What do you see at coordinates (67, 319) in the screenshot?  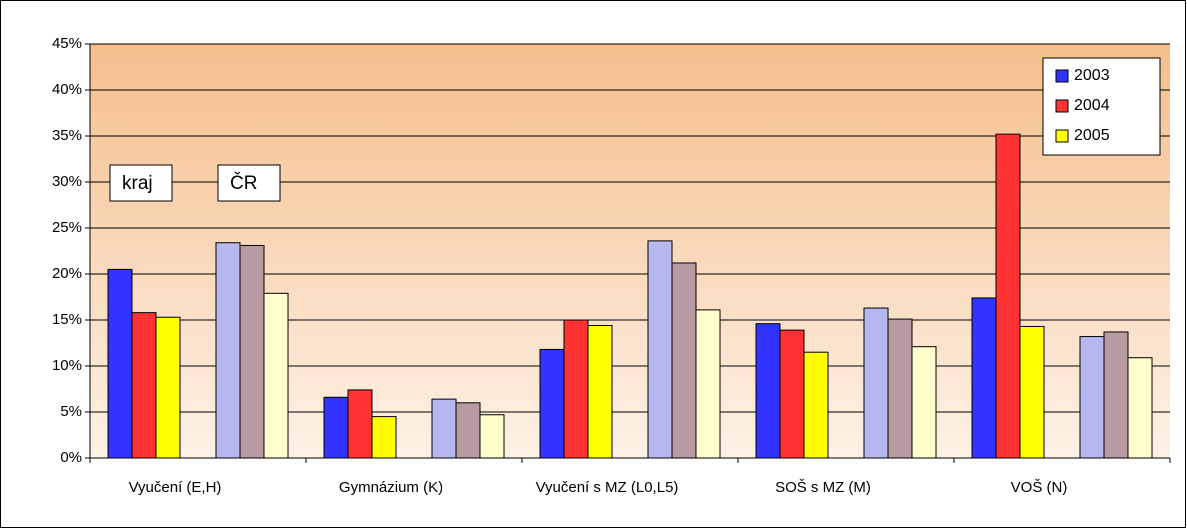 I see `y-tick-label: 15%` at bounding box center [67, 319].